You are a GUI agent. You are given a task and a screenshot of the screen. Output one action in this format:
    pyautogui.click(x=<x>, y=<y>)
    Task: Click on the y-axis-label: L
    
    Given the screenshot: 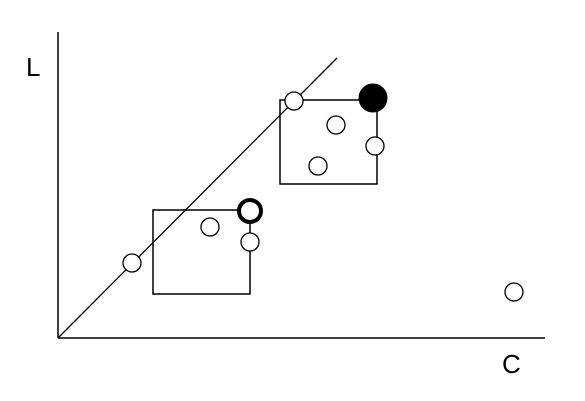 What is the action you would take?
    pyautogui.click(x=33, y=67)
    